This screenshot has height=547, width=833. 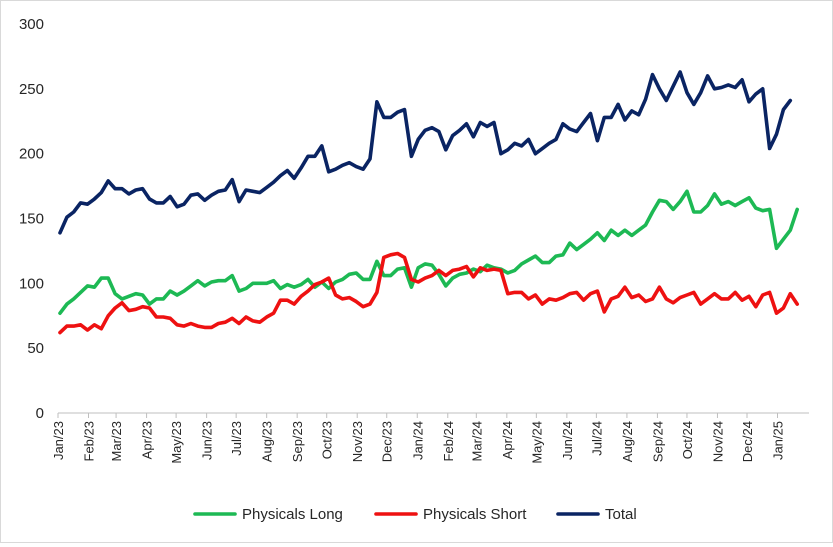 What do you see at coordinates (778, 440) in the screenshot?
I see `x-tick-label: Jan/25` at bounding box center [778, 440].